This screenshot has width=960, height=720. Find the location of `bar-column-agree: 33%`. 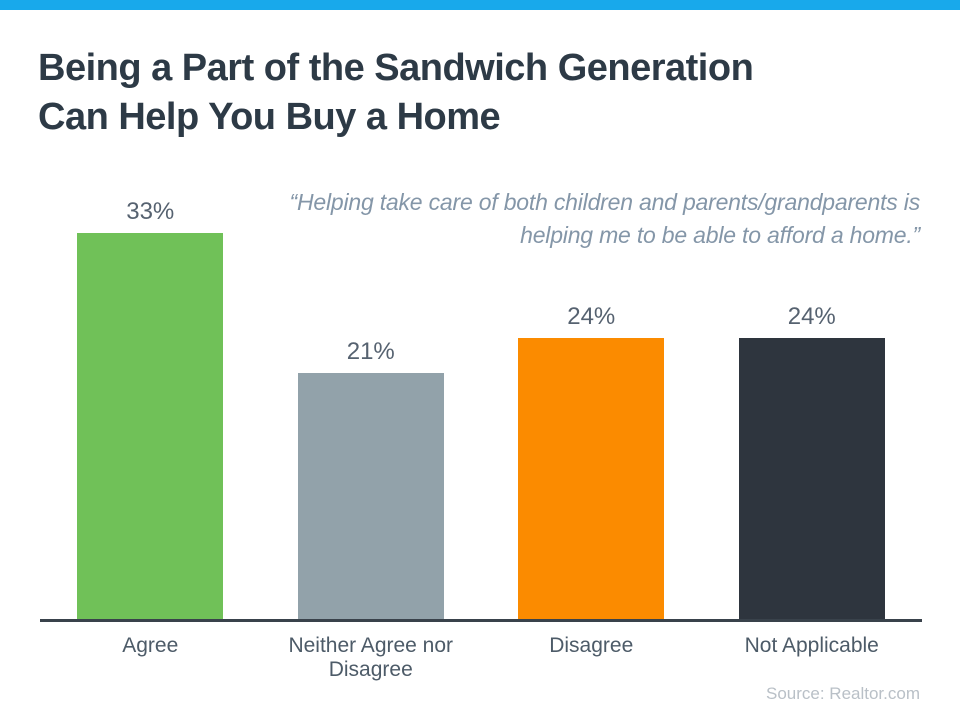

bar-column-agree: 33% is located at coordinates (150, 408).